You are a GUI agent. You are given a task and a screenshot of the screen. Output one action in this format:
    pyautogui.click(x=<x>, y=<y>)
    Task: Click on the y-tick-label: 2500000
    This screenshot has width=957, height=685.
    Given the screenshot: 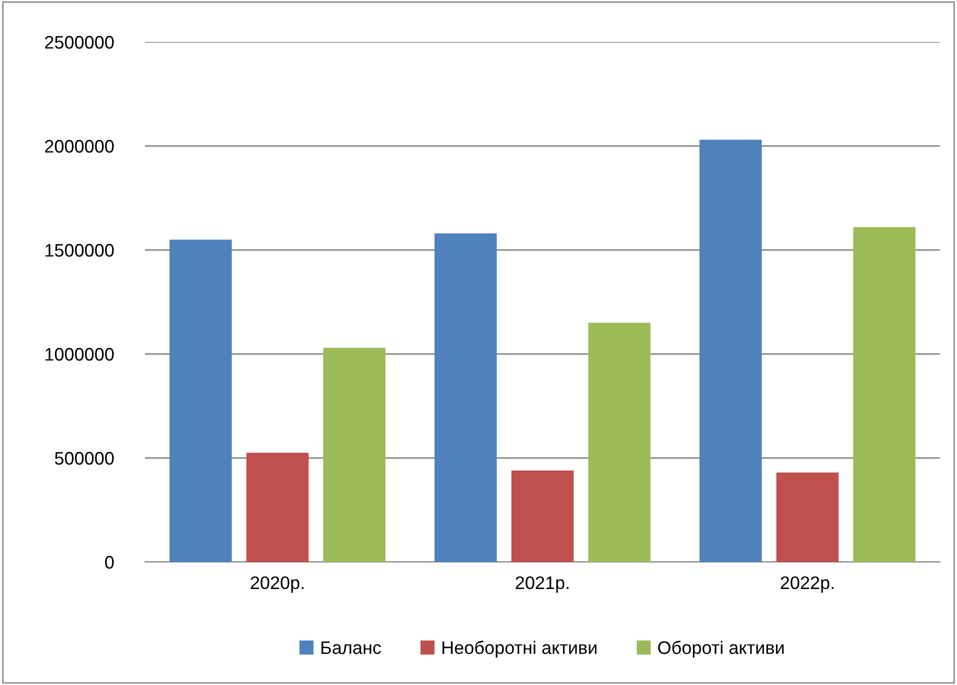 What is the action you would take?
    pyautogui.click(x=79, y=42)
    